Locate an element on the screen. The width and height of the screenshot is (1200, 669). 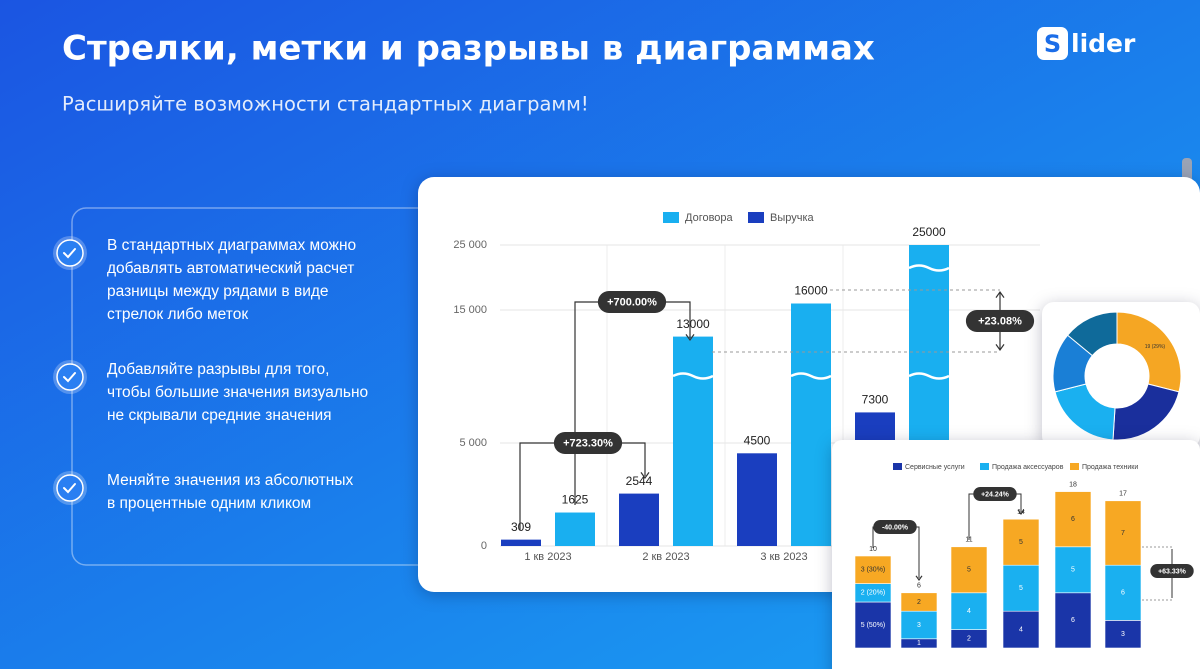
annotation-label: -40.00% is located at coordinates (895, 527).